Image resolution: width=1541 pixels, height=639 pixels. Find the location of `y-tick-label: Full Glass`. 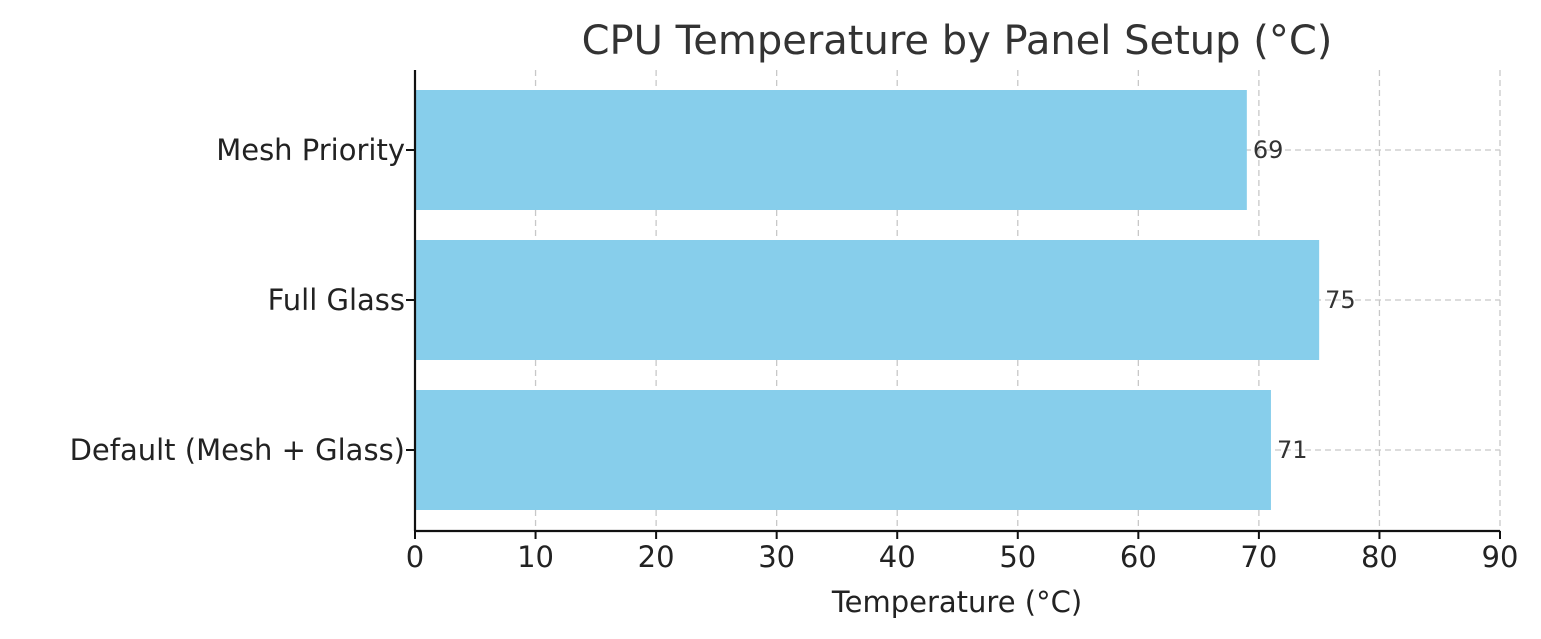

y-tick-label: Full Glass is located at coordinates (336, 300).